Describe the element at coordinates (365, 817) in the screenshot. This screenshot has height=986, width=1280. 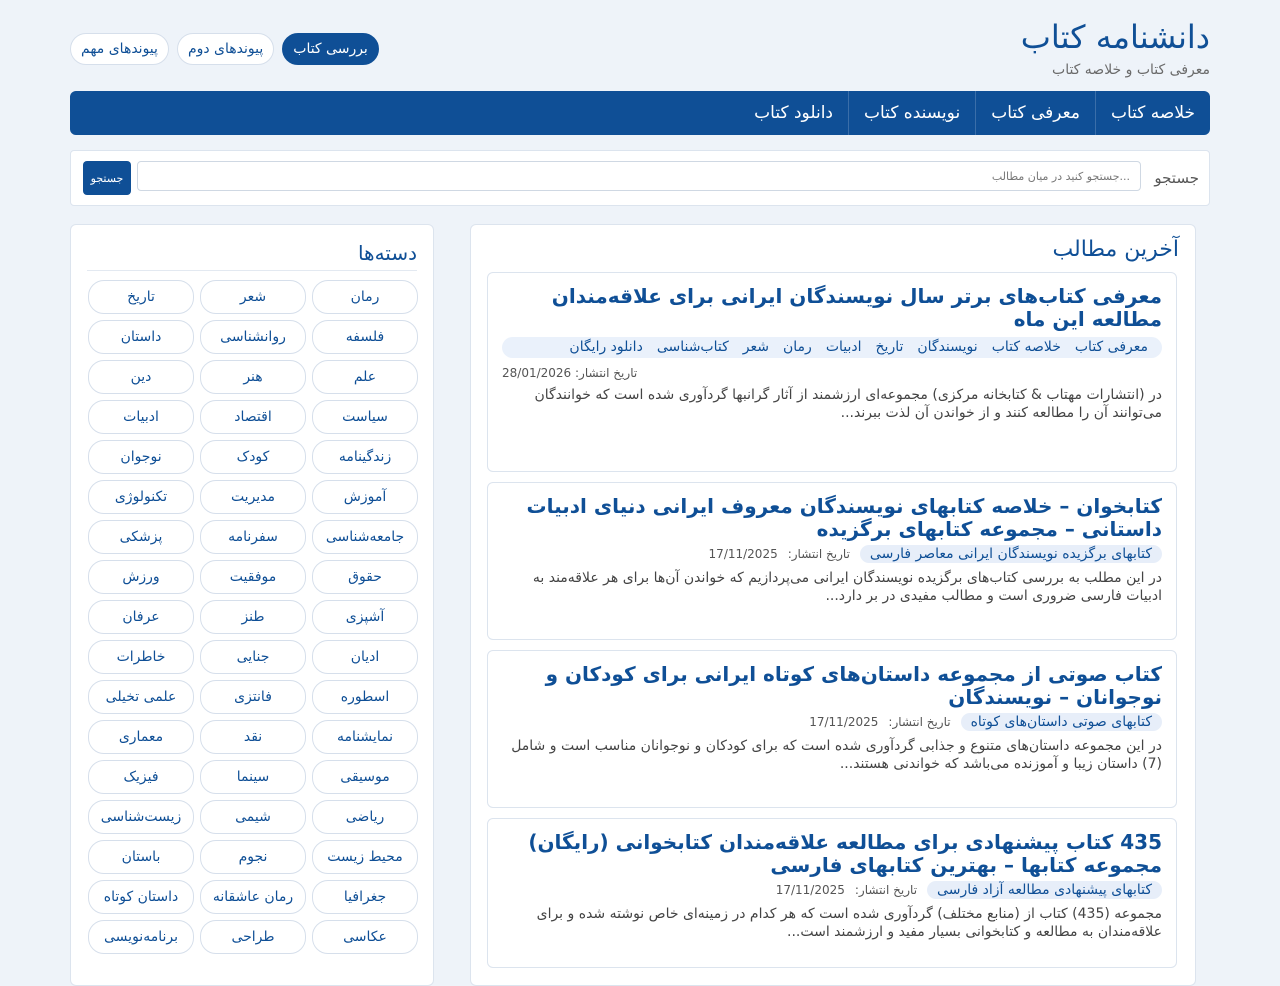
I see `tag-pill: ریاضی` at that location.